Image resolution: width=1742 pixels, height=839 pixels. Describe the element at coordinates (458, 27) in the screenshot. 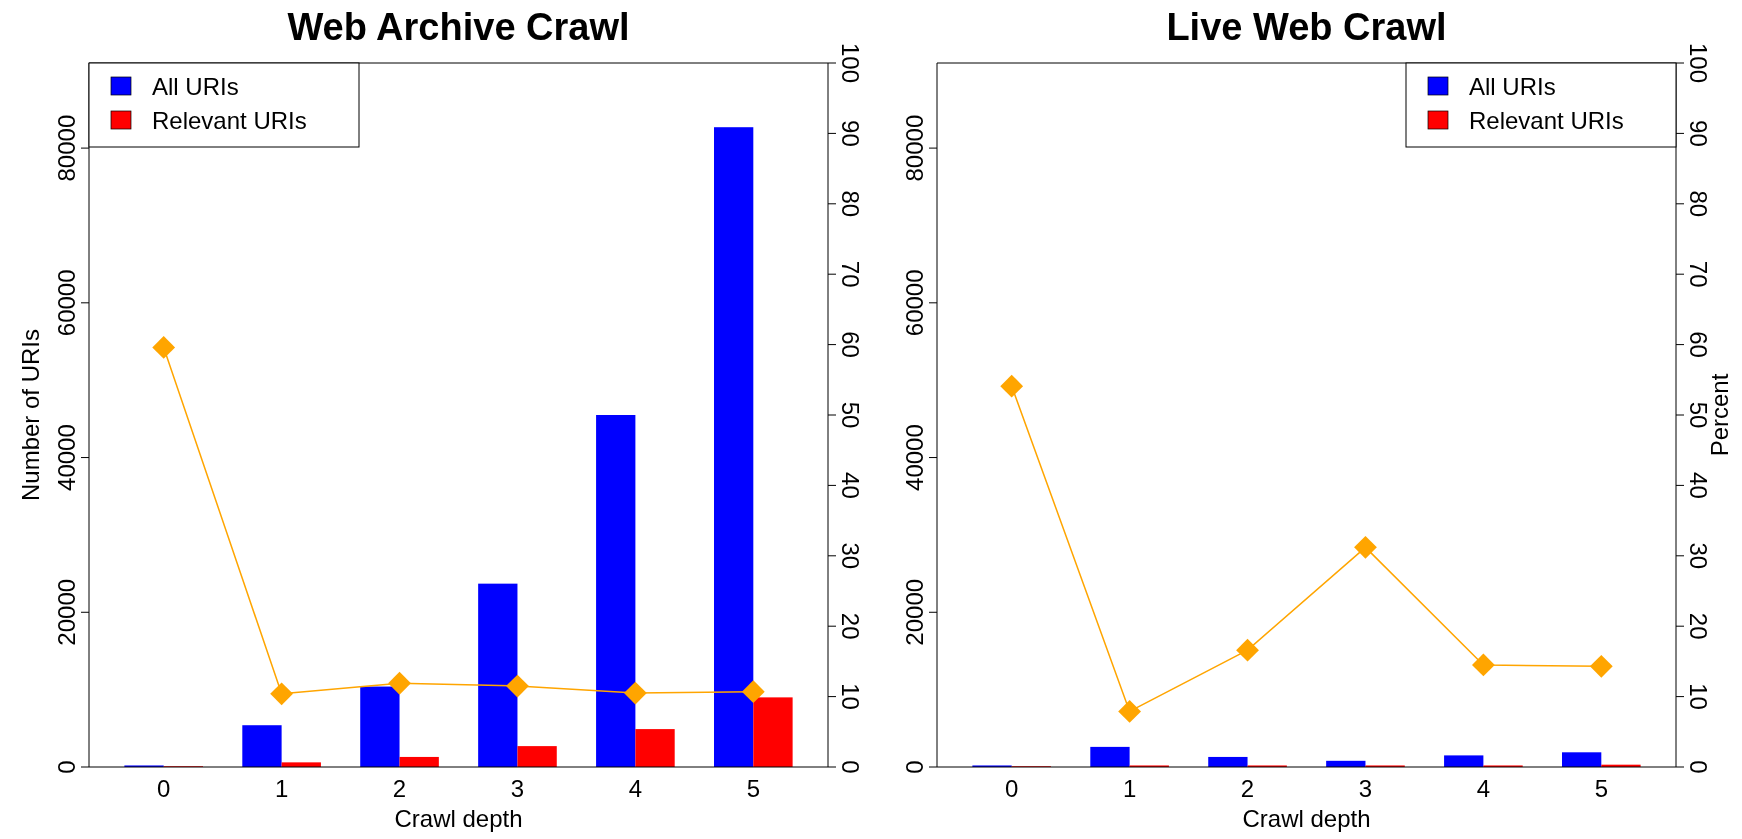

I see `chart-title: Web Archive Crawl` at that location.